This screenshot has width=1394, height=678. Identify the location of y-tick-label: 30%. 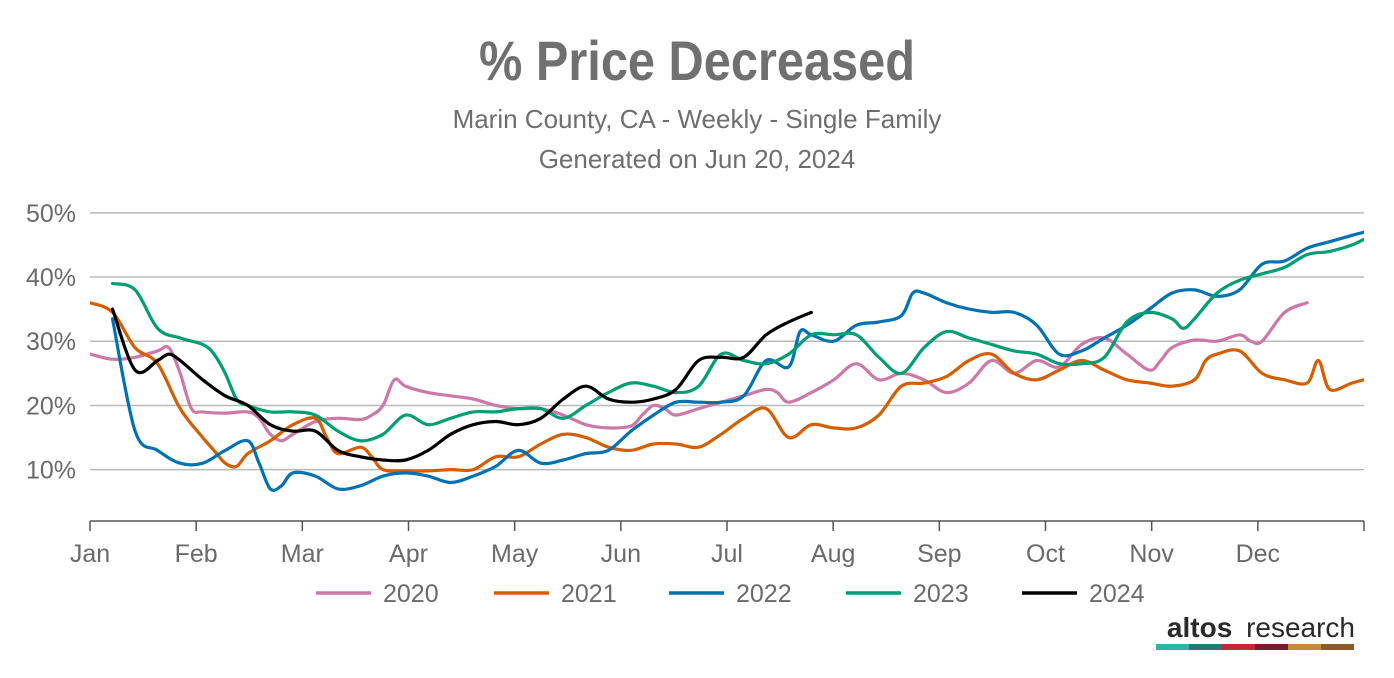
(51, 342).